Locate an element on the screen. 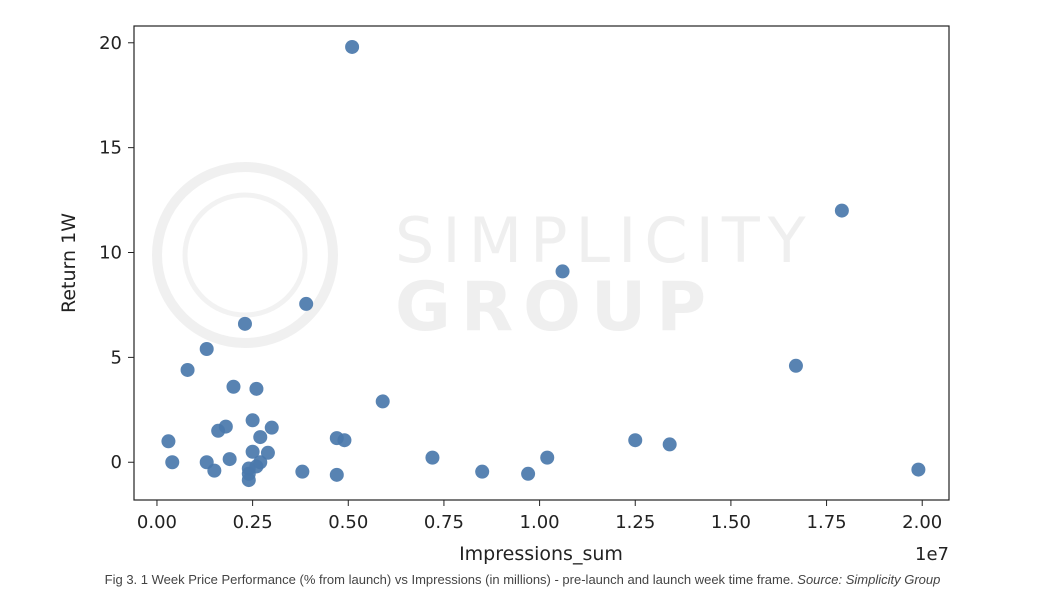  watermark-line1: SIMPLICITY is located at coordinates (604, 240).